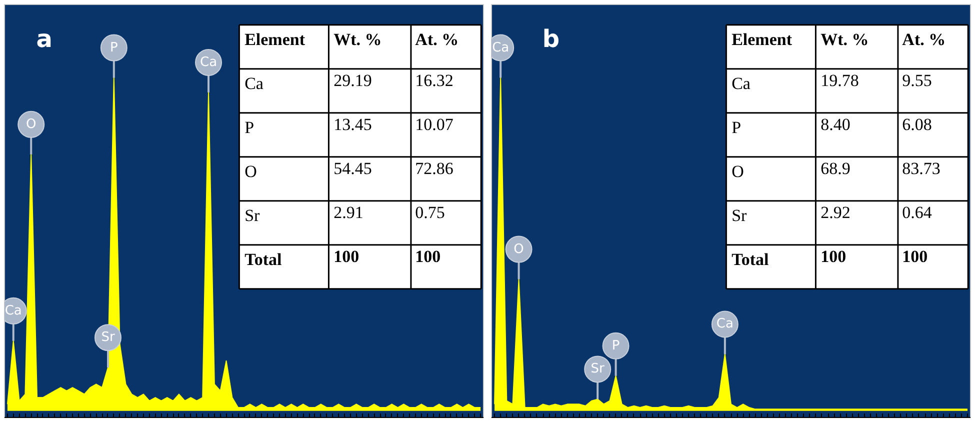 Image resolution: width=975 pixels, height=429 pixels. Describe the element at coordinates (353, 168) in the screenshot. I see `annotation: 54.45` at that location.